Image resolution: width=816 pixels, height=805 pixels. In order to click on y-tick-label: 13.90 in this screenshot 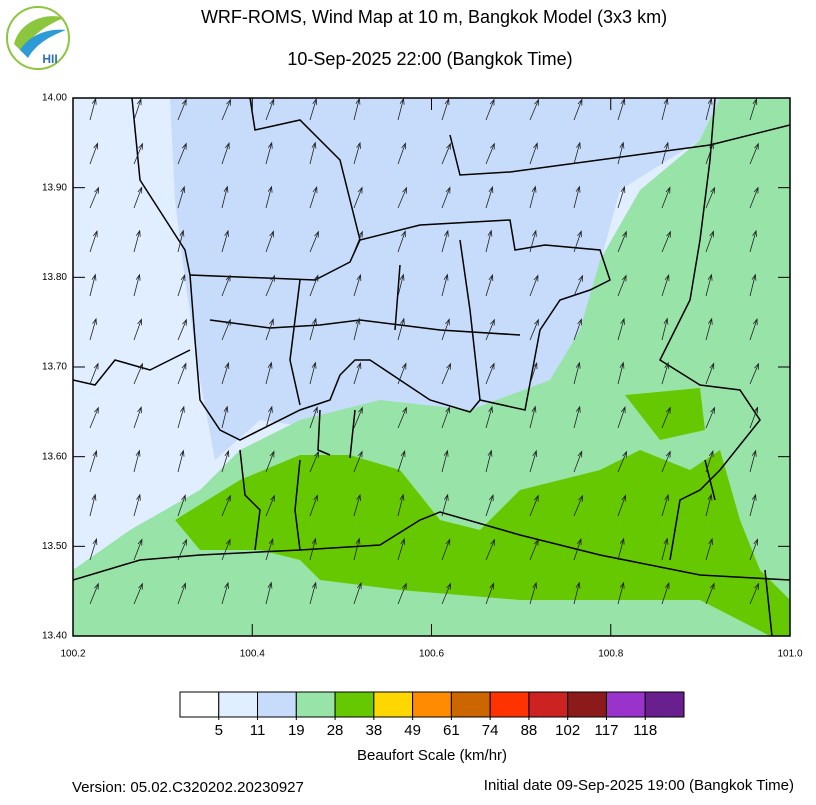, I will do `click(54, 187)`.